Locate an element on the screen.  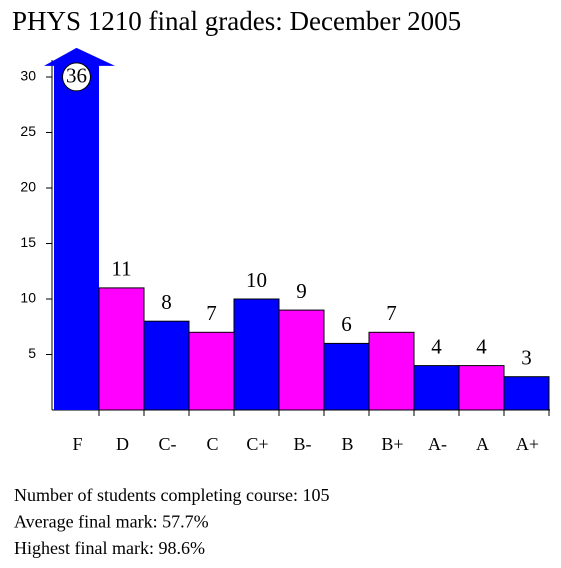
x-tick-label: F is located at coordinates (77, 444).